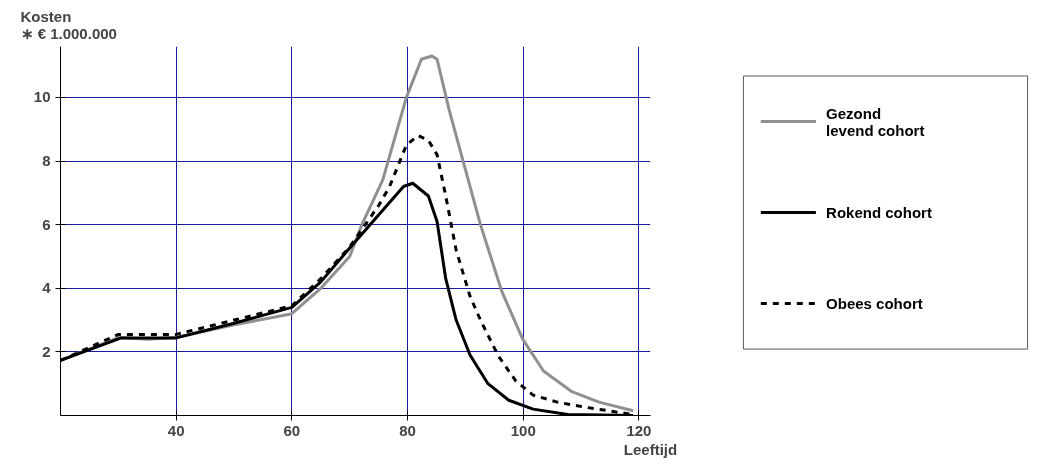 This screenshot has width=1044, height=466. What do you see at coordinates (46, 351) in the screenshot?
I see `y-tick-label: 2` at bounding box center [46, 351].